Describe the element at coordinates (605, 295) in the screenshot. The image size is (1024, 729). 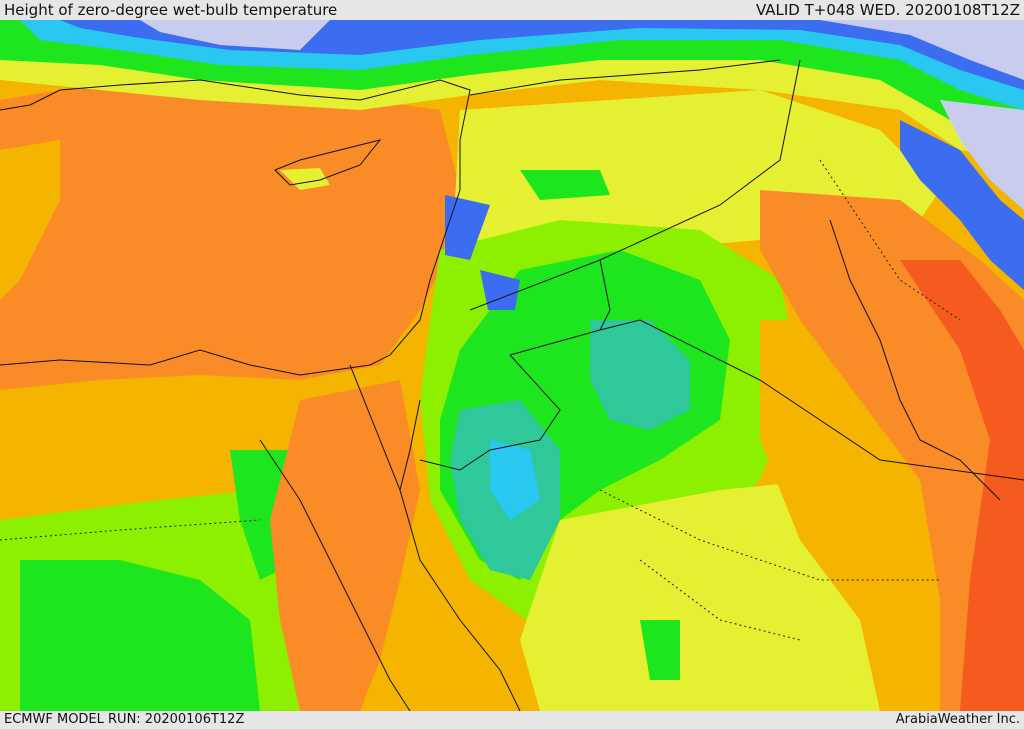
I see `jordan-syria-border` at that location.